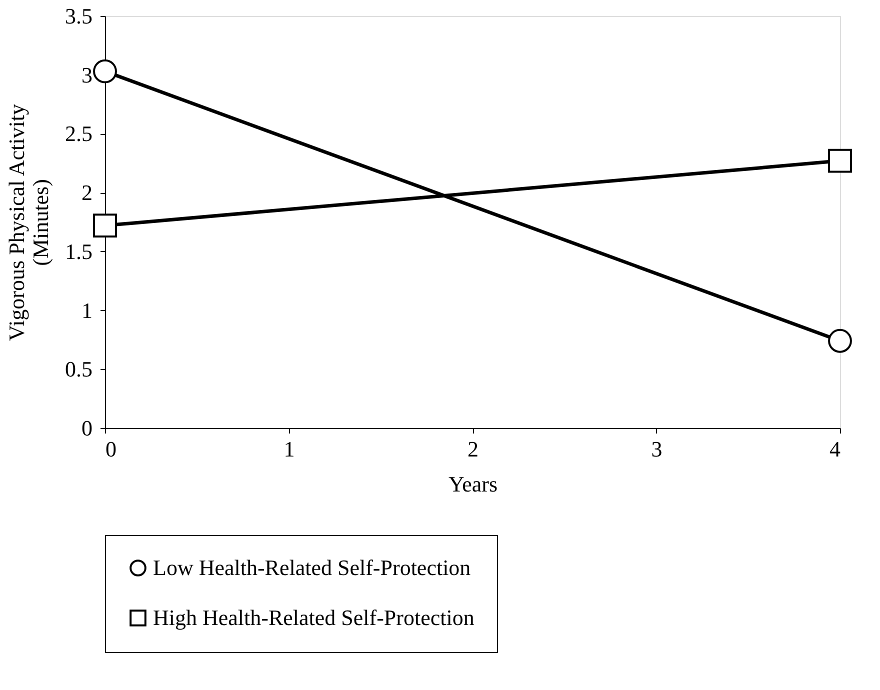 This screenshot has height=690, width=880. What do you see at coordinates (656, 449) in the screenshot?
I see `x-tick-label: 3` at bounding box center [656, 449].